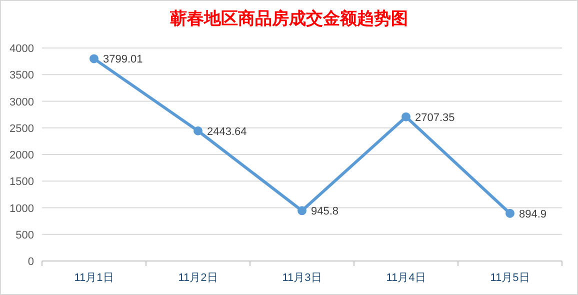 This screenshot has height=295, width=578. What do you see at coordinates (31, 262) in the screenshot?
I see `y-tick-label: 0` at bounding box center [31, 262].